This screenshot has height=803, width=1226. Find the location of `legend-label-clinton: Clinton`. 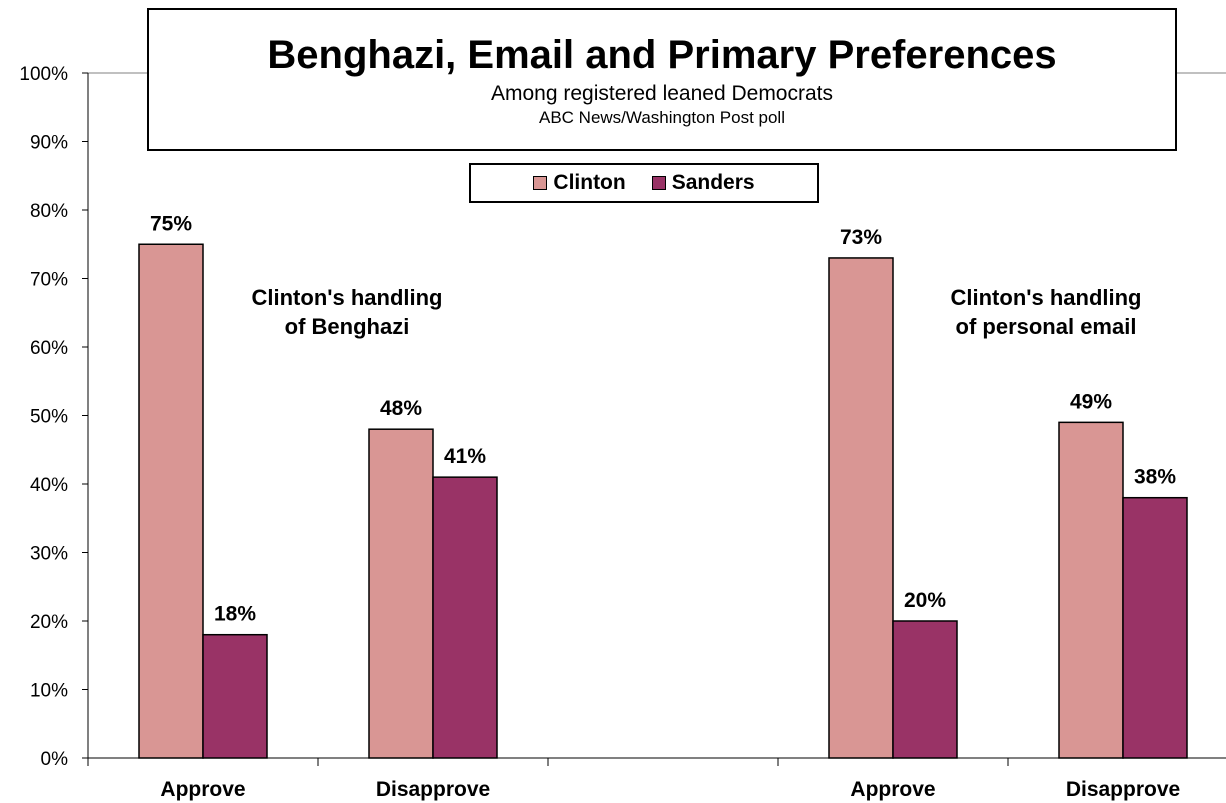

legend-label-clinton: Clinton is located at coordinates (589, 182).